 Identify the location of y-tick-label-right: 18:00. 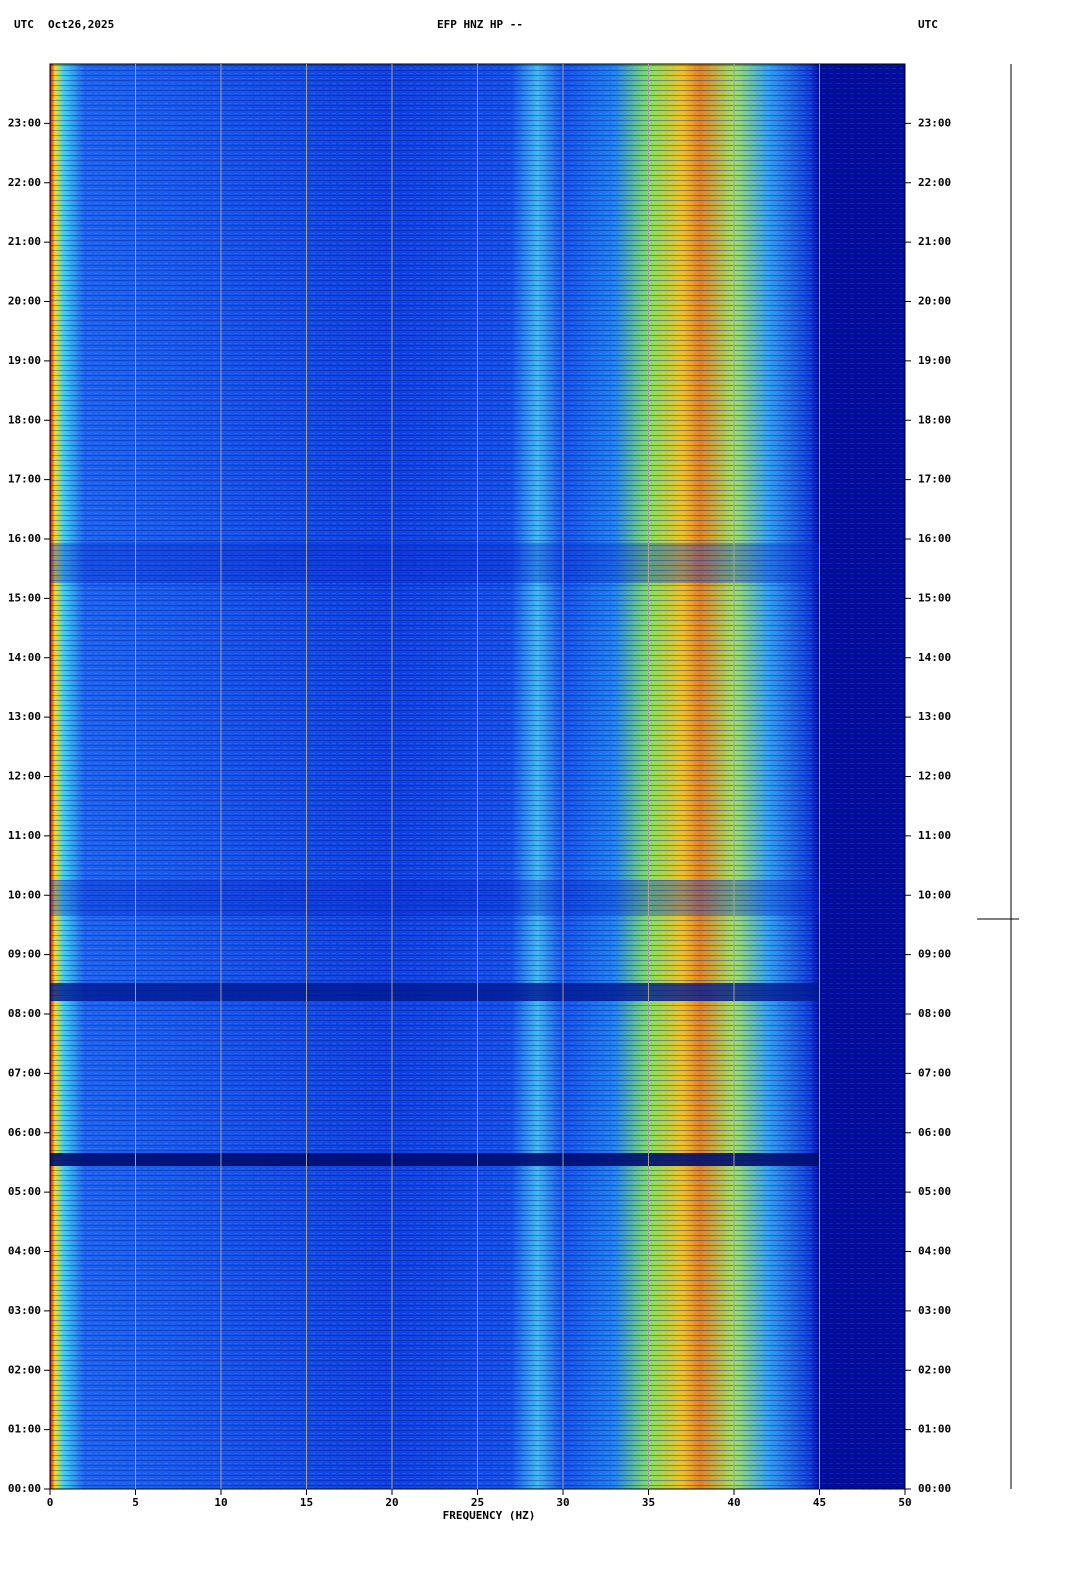
(934, 419).